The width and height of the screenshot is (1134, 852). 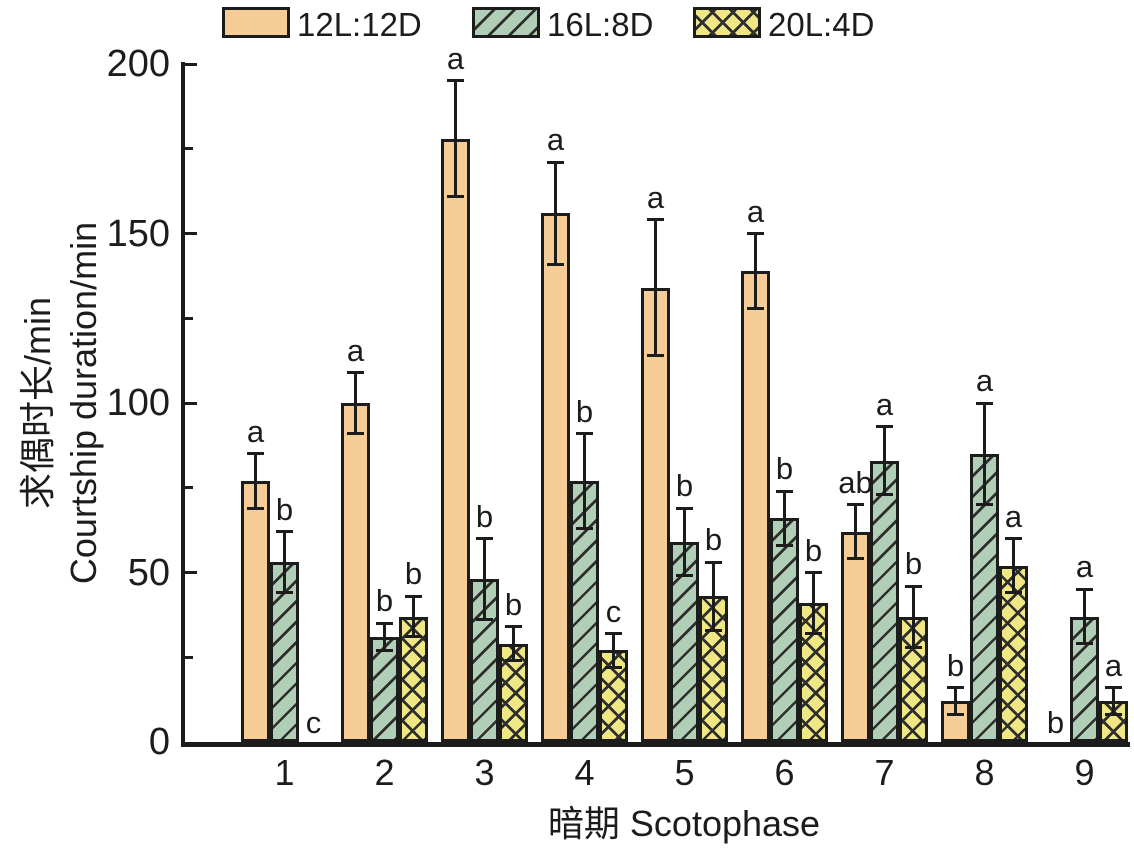 I want to click on x-axis-line, so click(x=655, y=744).